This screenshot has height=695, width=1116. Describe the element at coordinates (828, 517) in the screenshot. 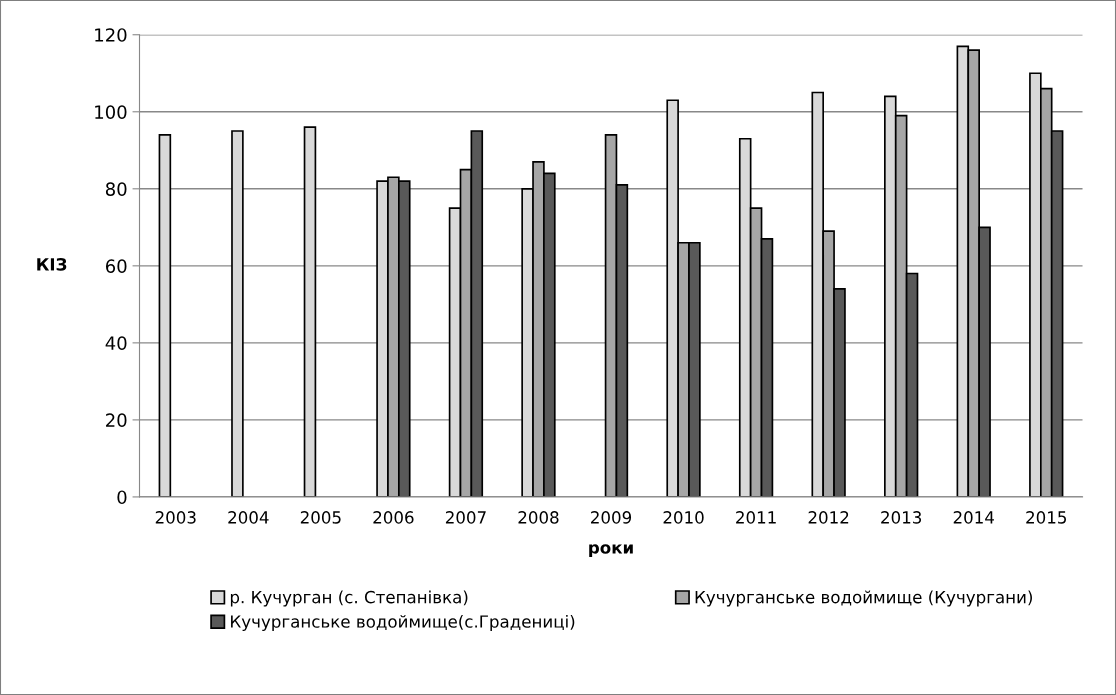

I see `x-tick-label: 2012` at that location.